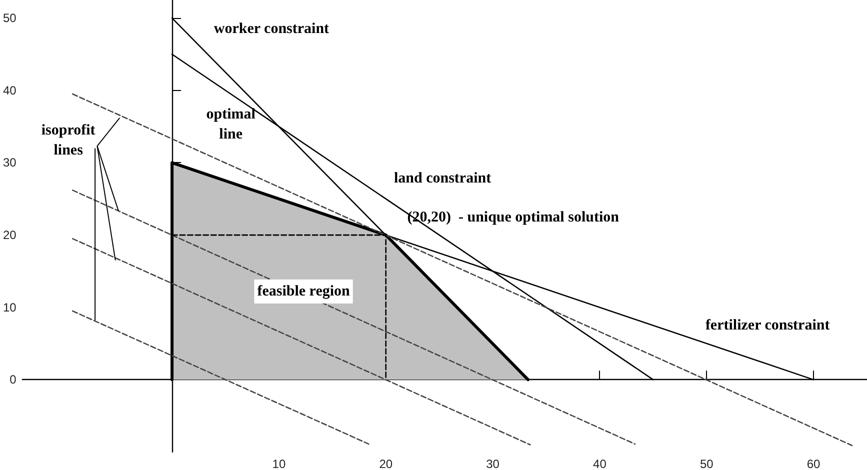 This screenshot has width=867, height=470. What do you see at coordinates (13, 379) in the screenshot?
I see `y-tick-label: 0` at bounding box center [13, 379].